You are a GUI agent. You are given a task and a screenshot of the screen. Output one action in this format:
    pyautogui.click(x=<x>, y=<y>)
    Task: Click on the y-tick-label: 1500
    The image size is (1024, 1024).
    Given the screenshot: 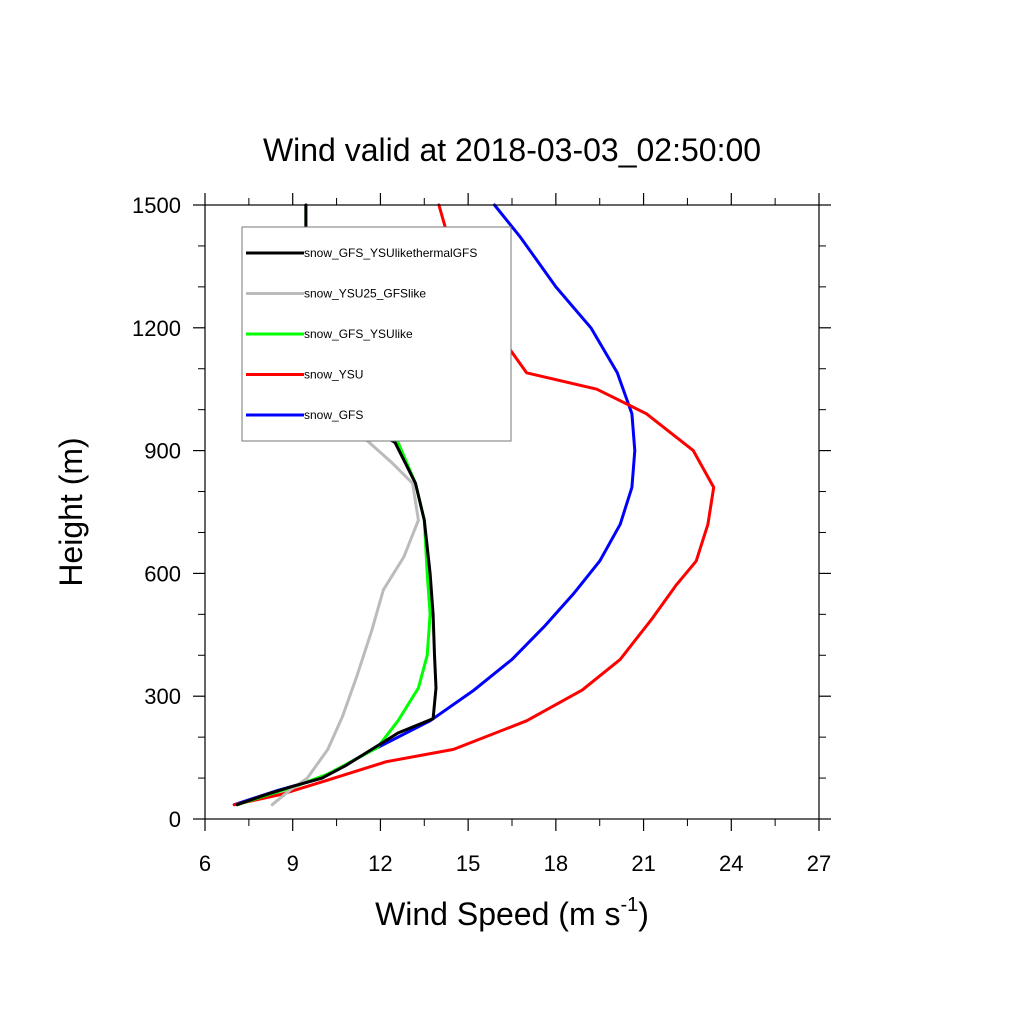 What is the action you would take?
    pyautogui.click(x=156, y=205)
    